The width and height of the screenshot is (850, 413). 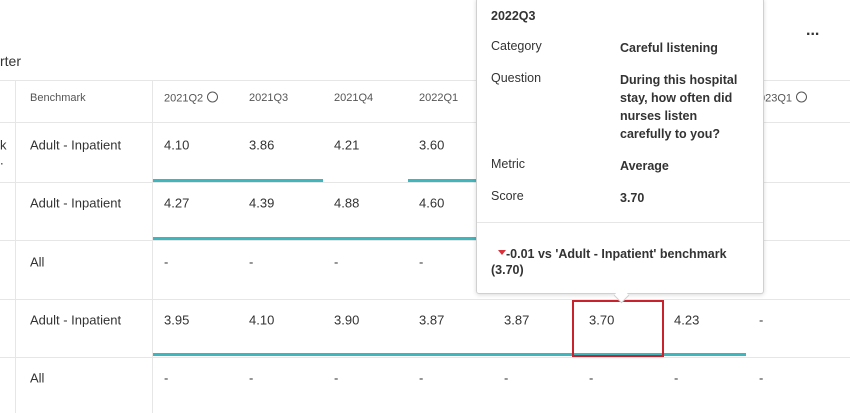 I want to click on score-cell: 4.23, so click(x=687, y=320).